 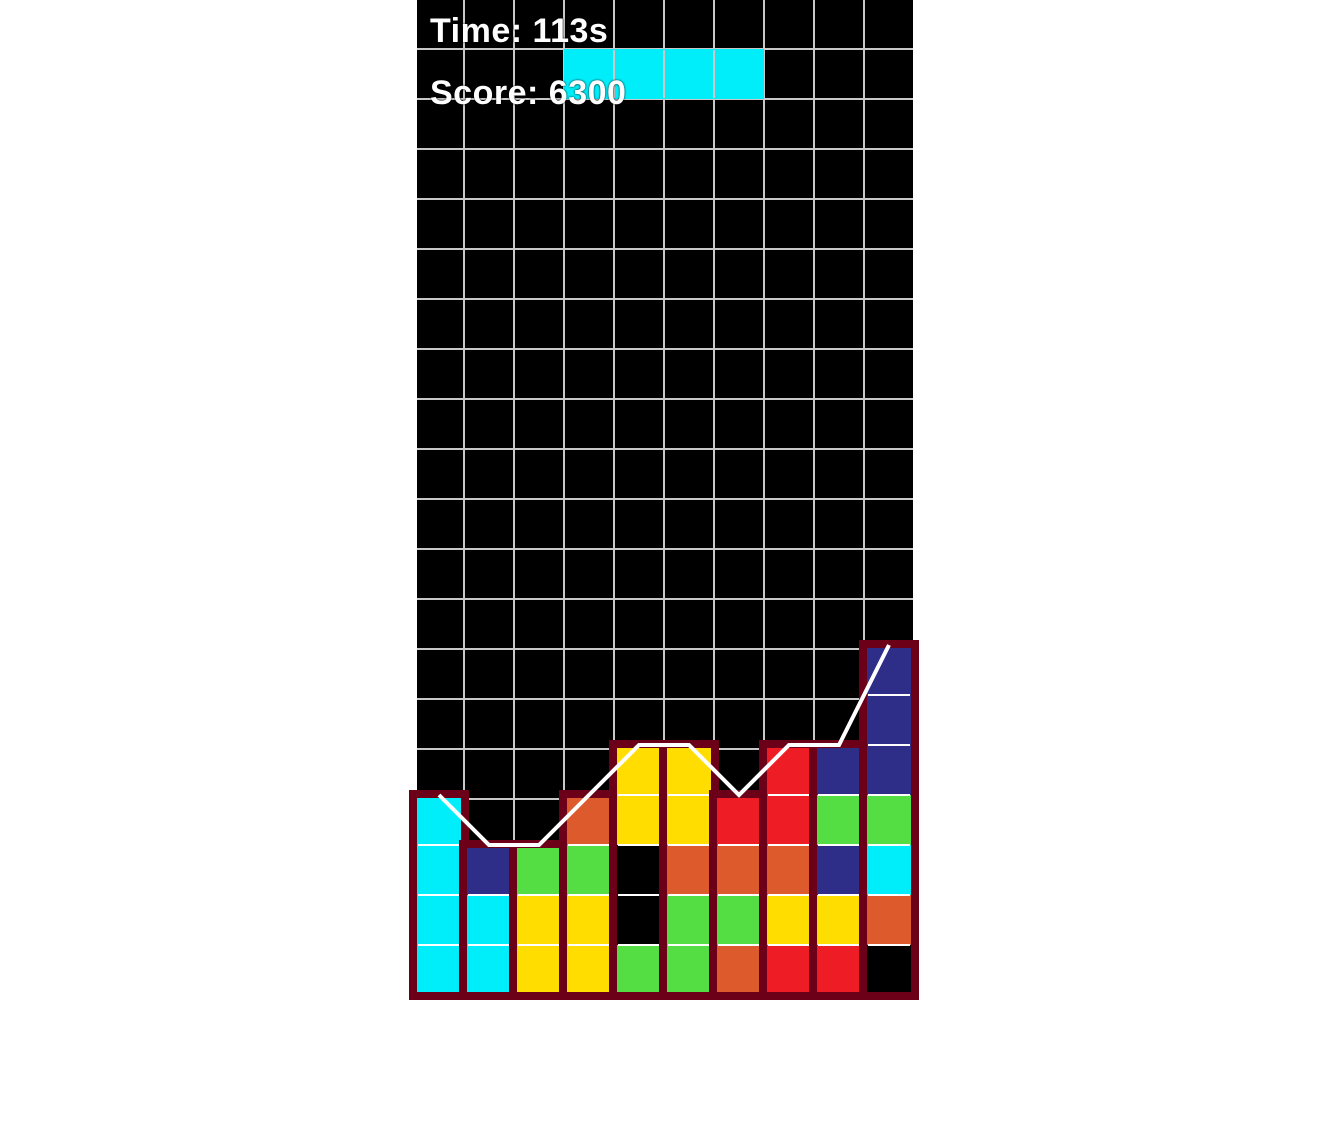 What do you see at coordinates (476, 31) in the screenshot?
I see `time-label: Time:` at bounding box center [476, 31].